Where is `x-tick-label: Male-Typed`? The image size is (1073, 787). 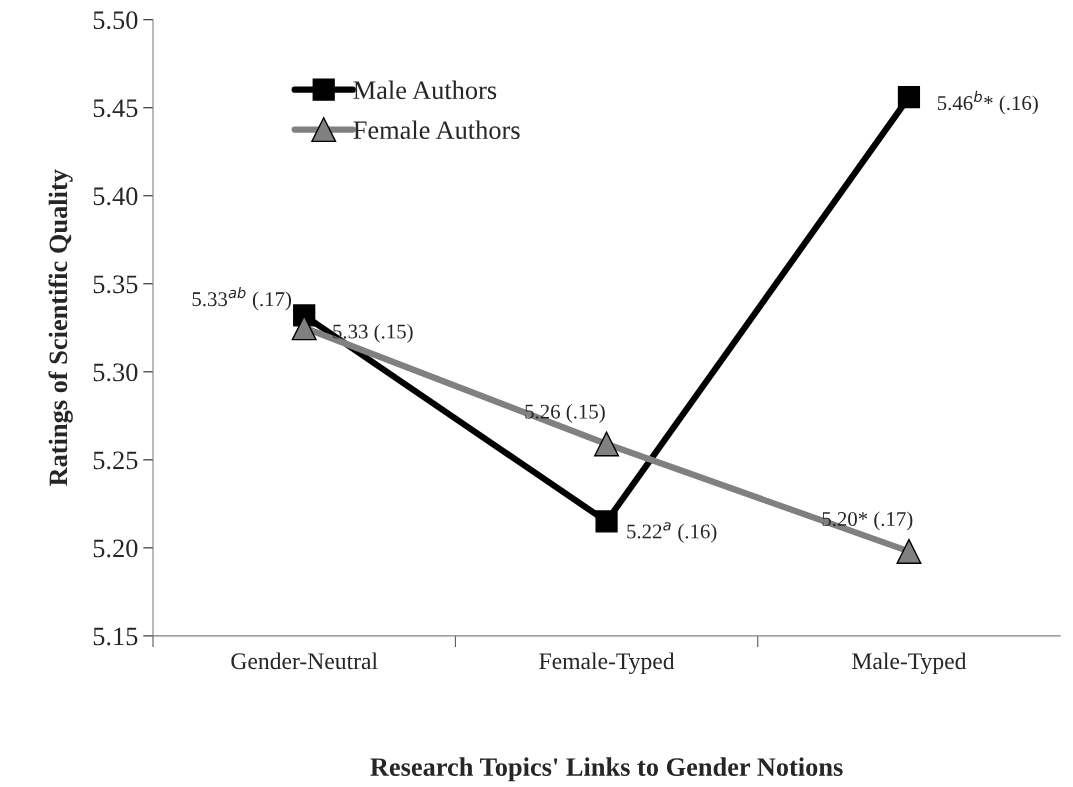
x-tick-label: Male-Typed is located at coordinates (909, 663).